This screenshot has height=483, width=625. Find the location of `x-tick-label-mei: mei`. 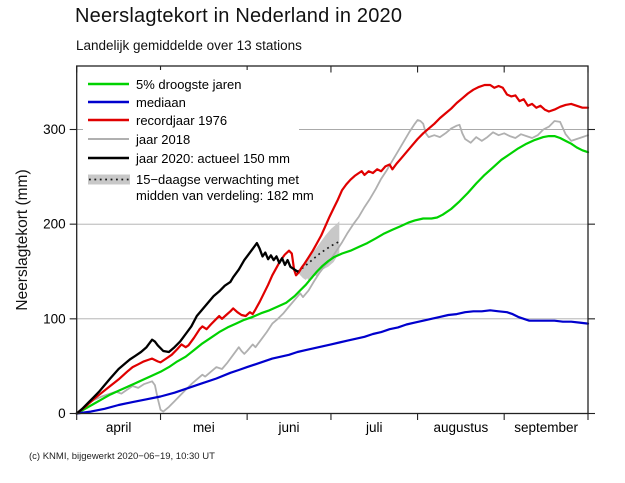

x-tick-label-mei: mei is located at coordinates (204, 427).